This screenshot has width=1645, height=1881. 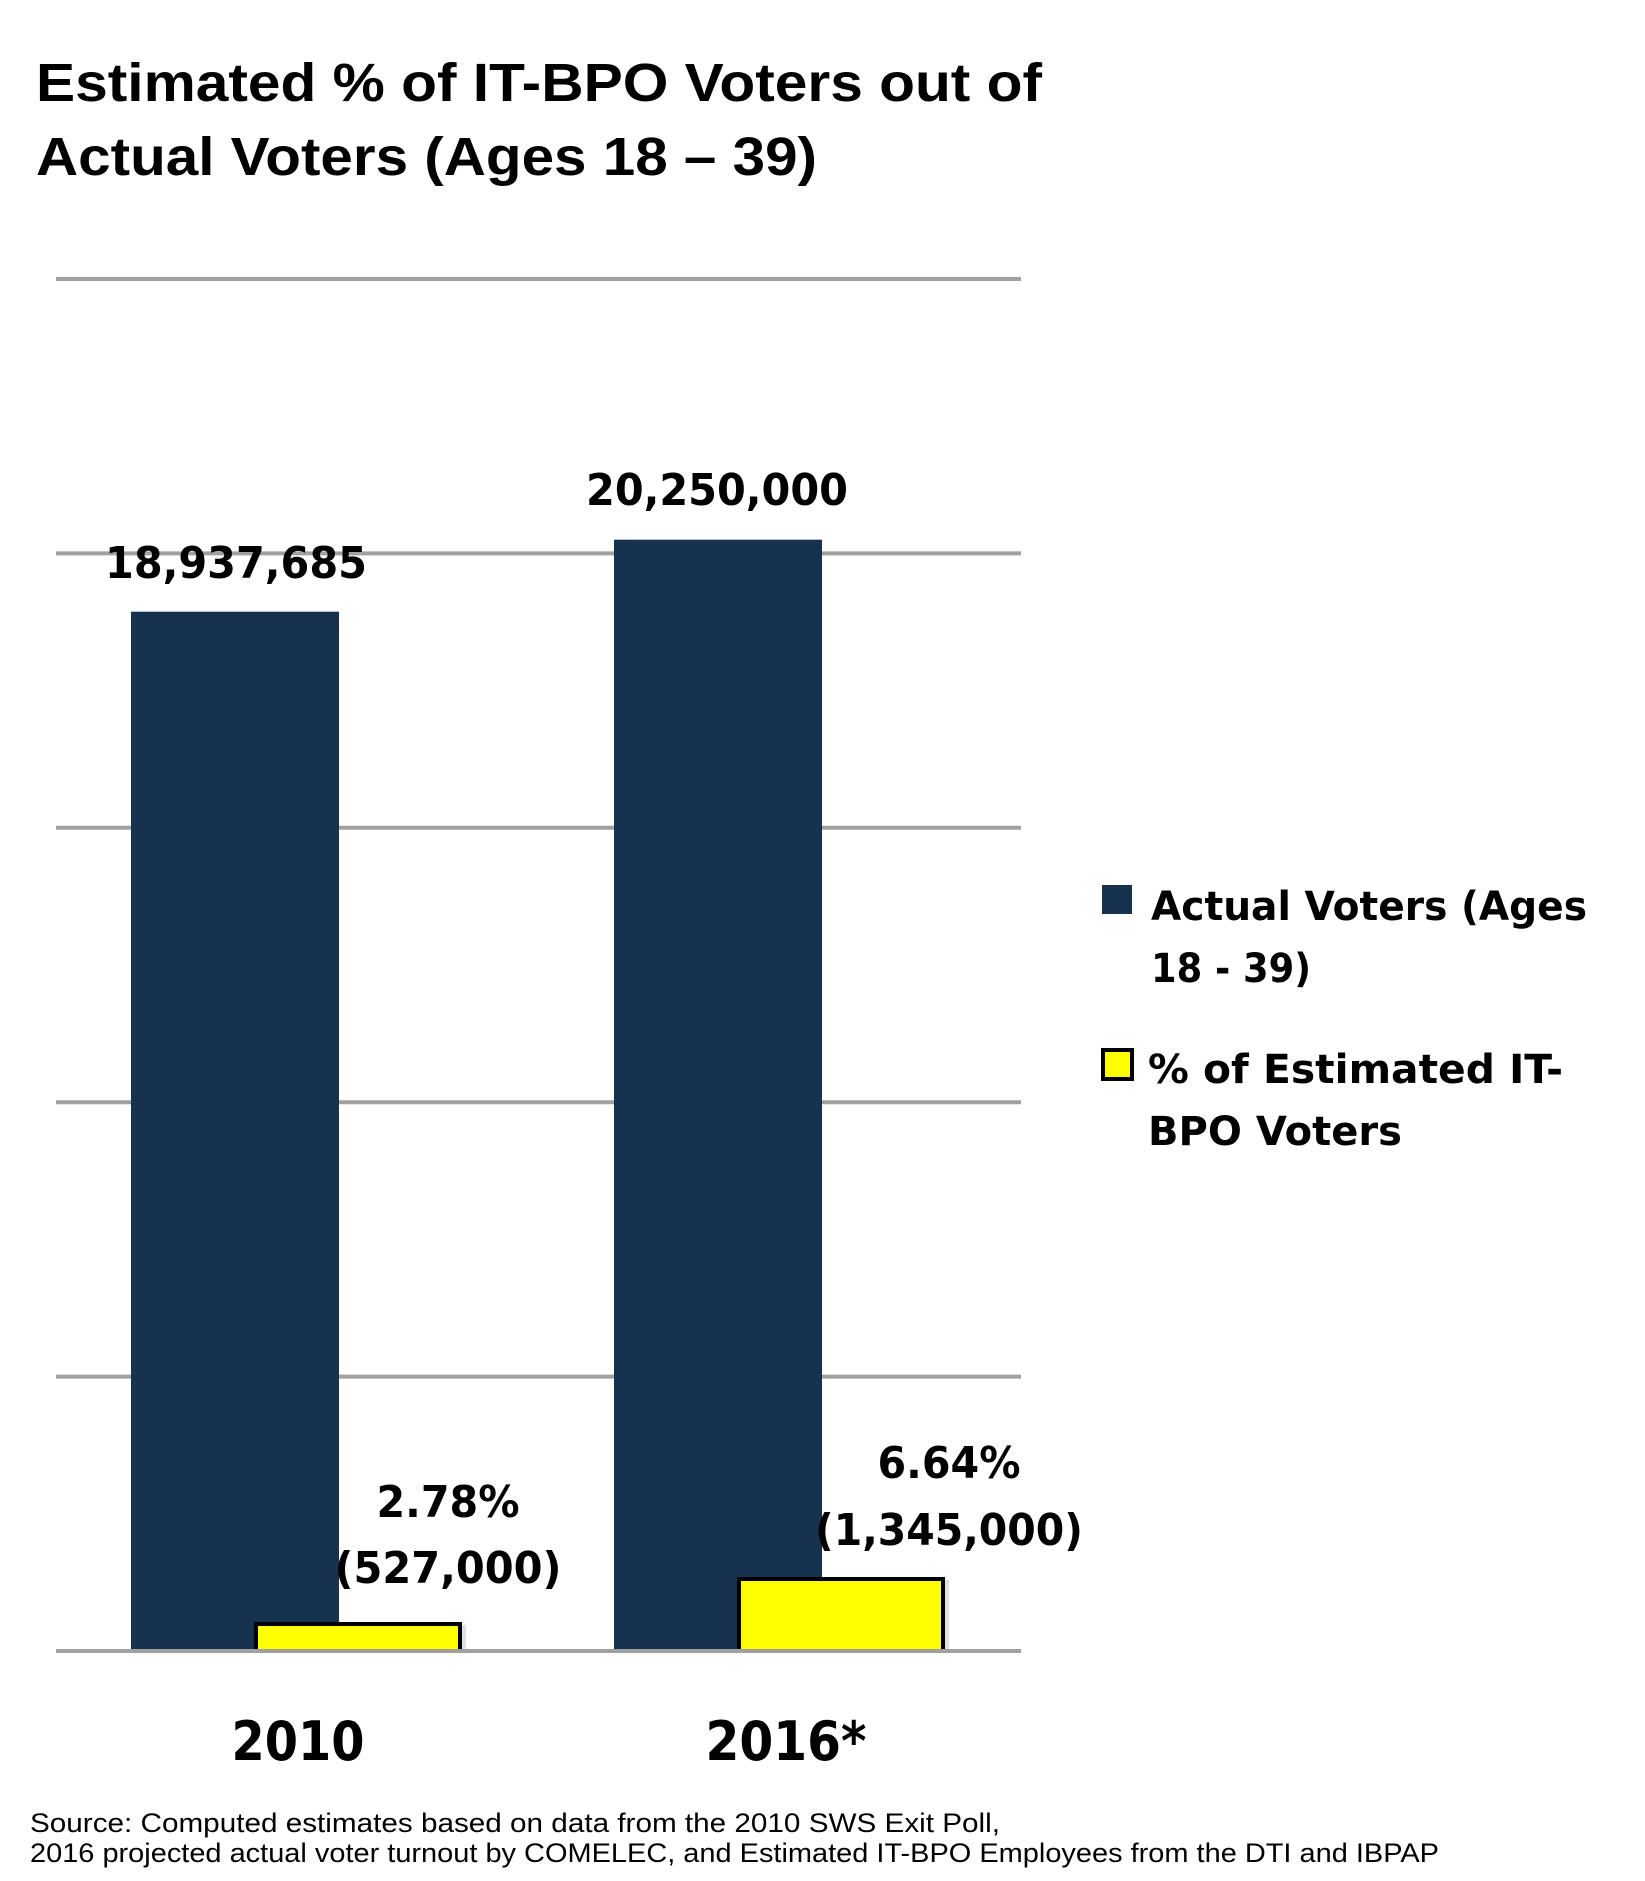 I want to click on legend-item-itbpo-voters: % of Estimated IT- BPO Voters, so click(x=1332, y=1101).